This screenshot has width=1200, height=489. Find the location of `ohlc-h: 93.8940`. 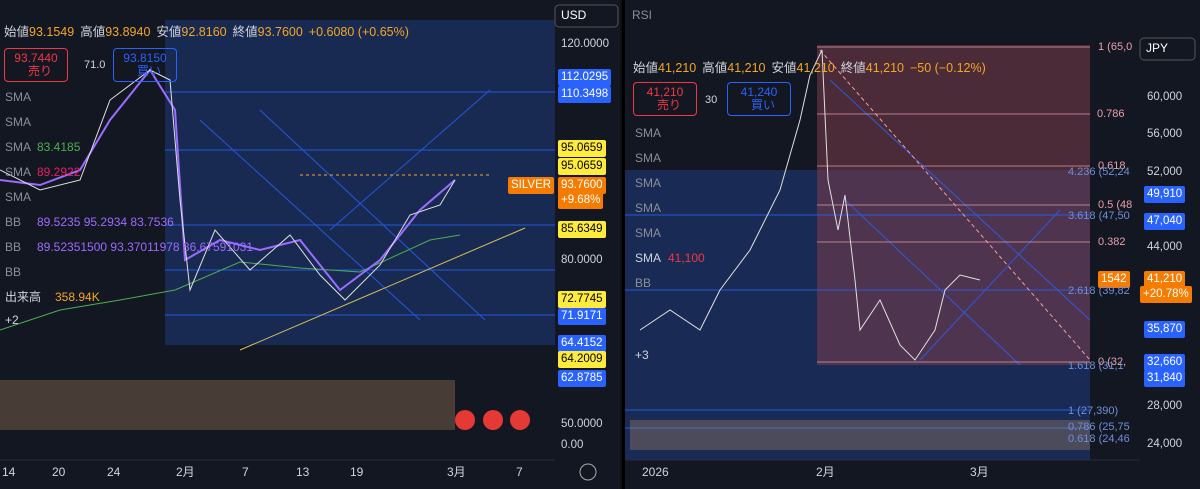

ohlc-h: 93.8940 is located at coordinates (128, 32).